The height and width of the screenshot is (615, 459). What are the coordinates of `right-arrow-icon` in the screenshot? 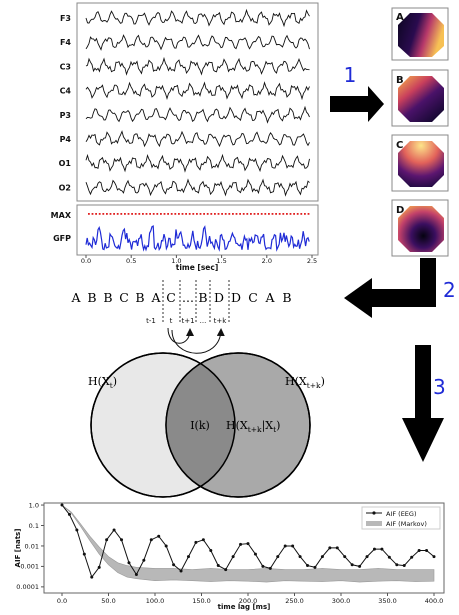 It's located at (357, 104).